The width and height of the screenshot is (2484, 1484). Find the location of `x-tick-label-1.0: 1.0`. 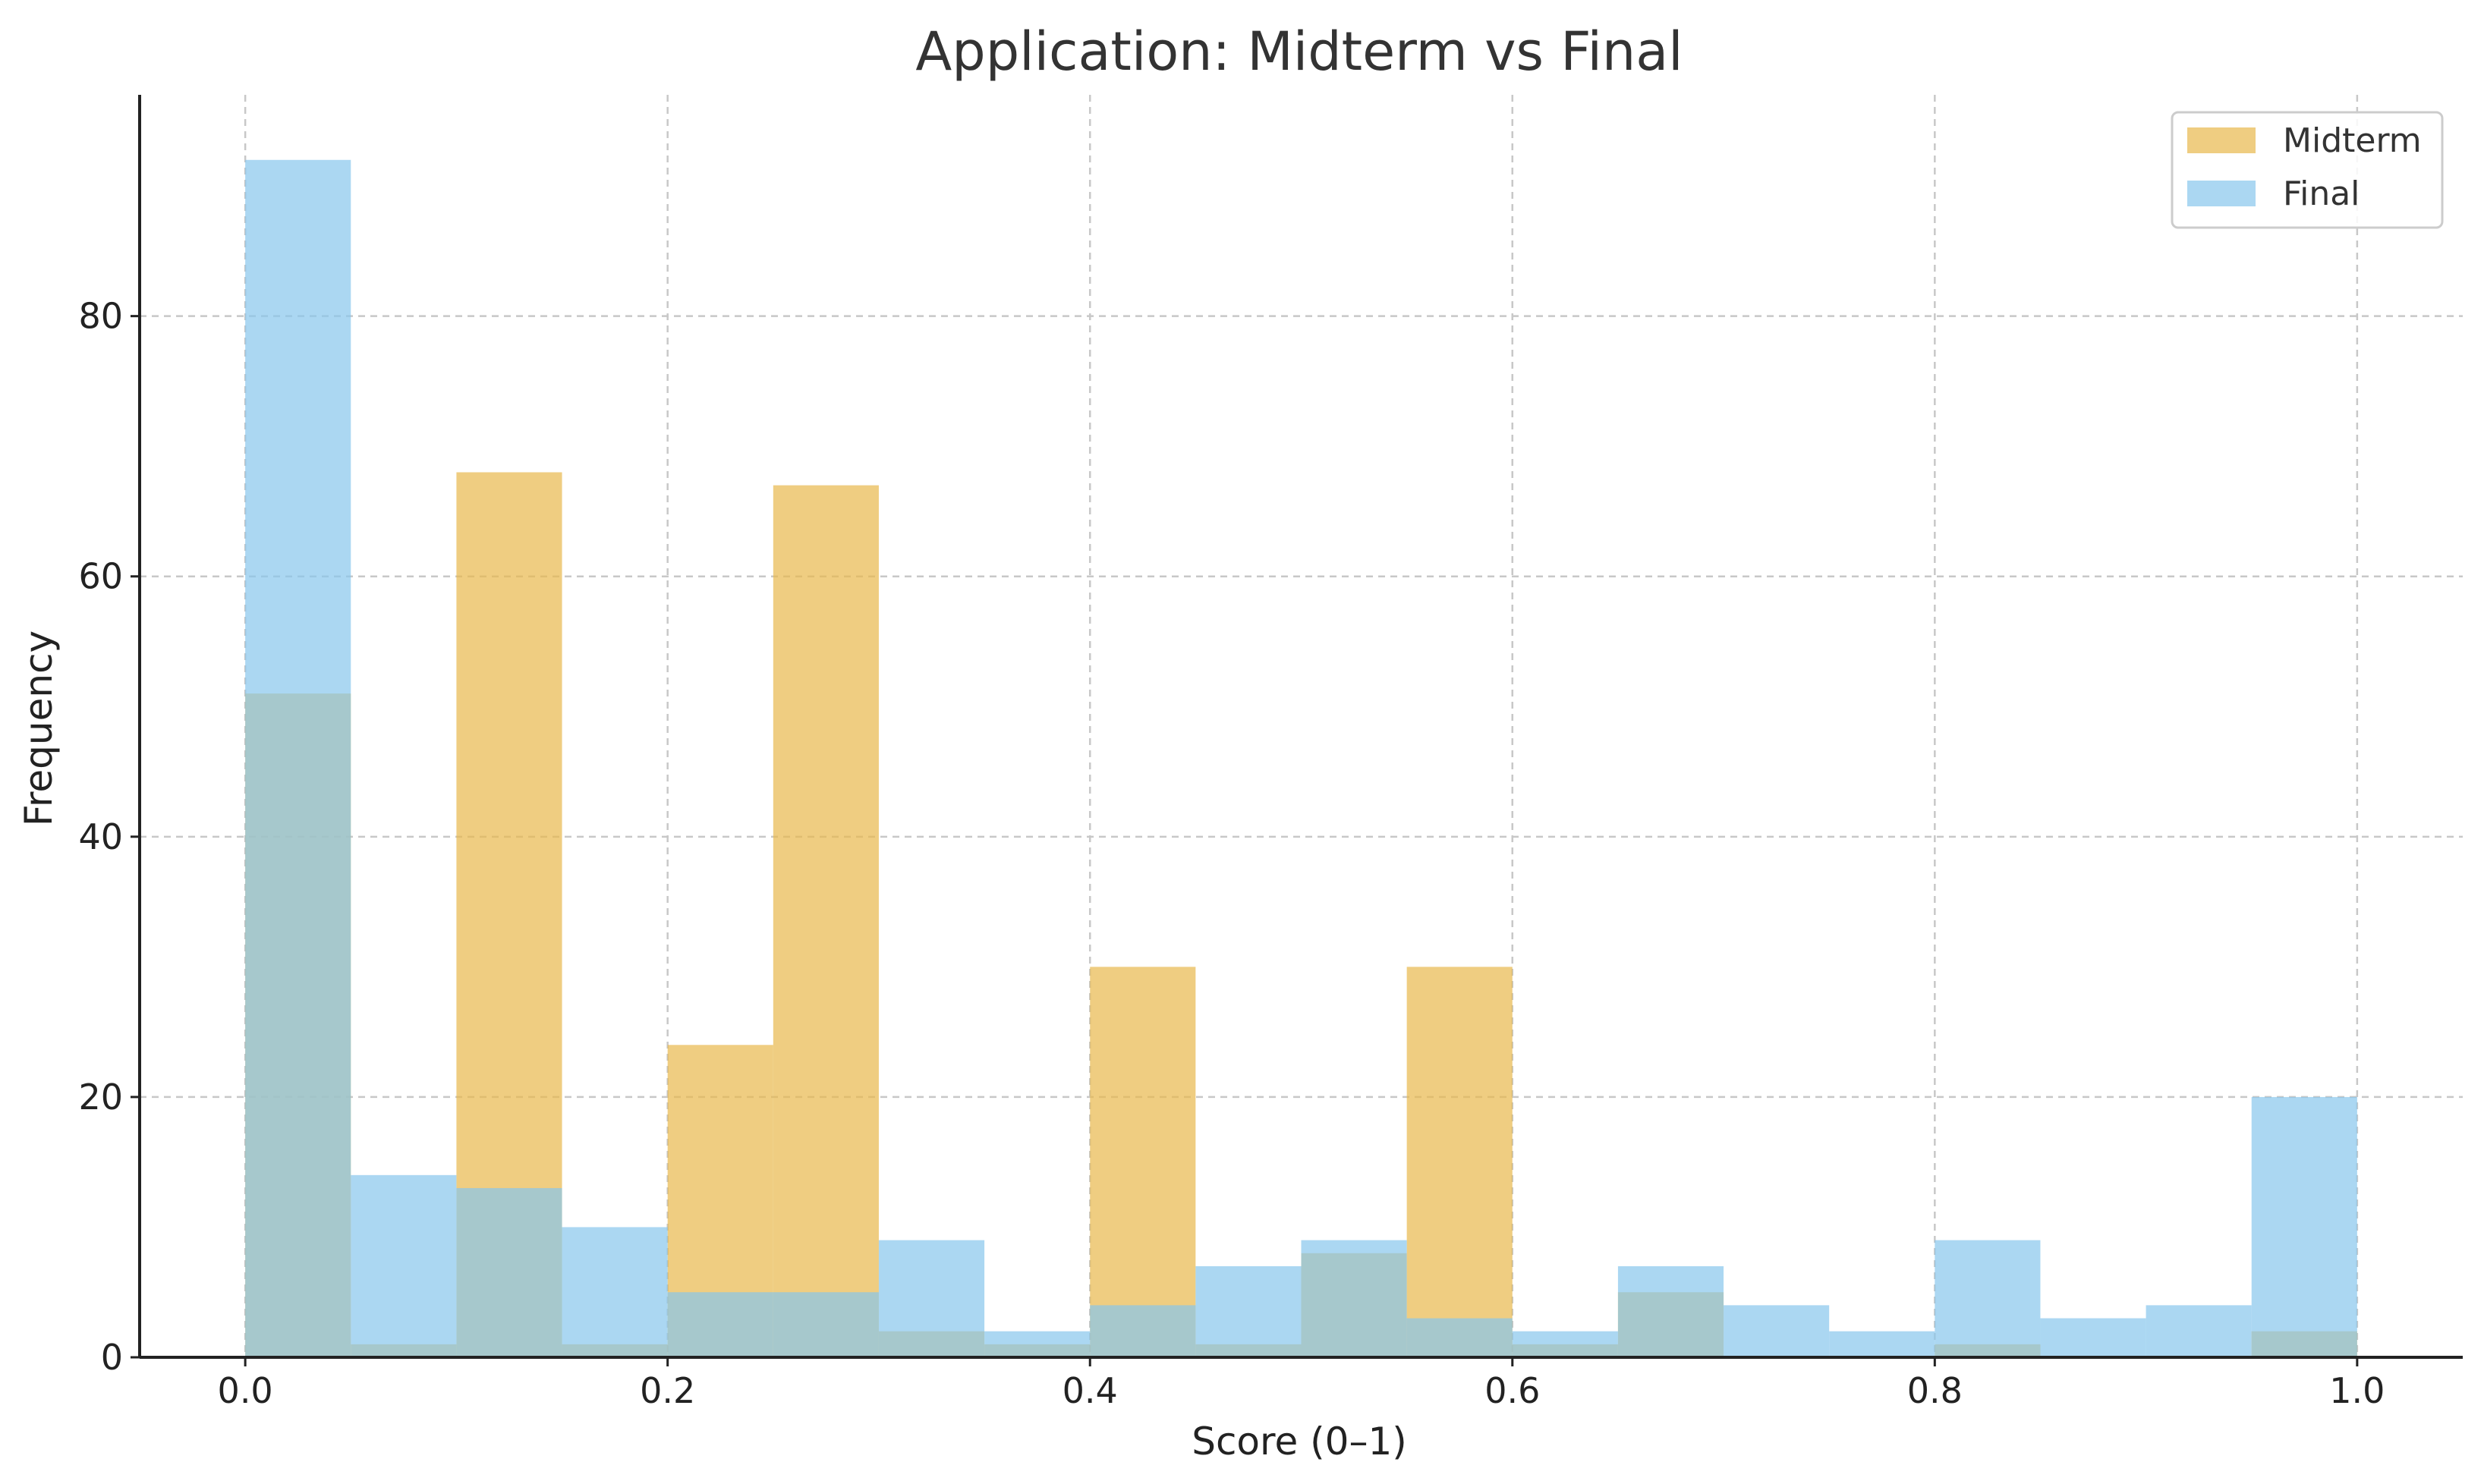

x-tick-label-1.0: 1.0 is located at coordinates (2357, 1390).